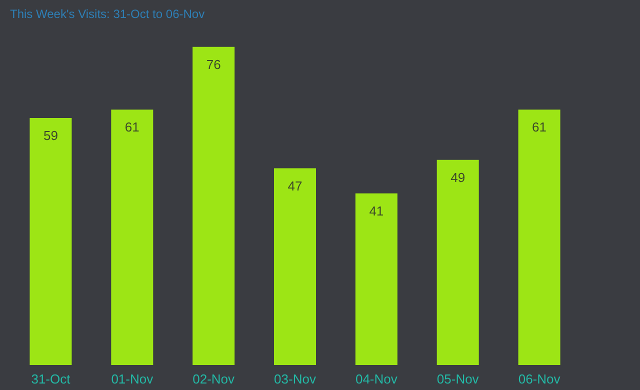 This screenshot has height=390, width=640. Describe the element at coordinates (539, 379) in the screenshot. I see `x-tick-label: 06-Nov` at that location.